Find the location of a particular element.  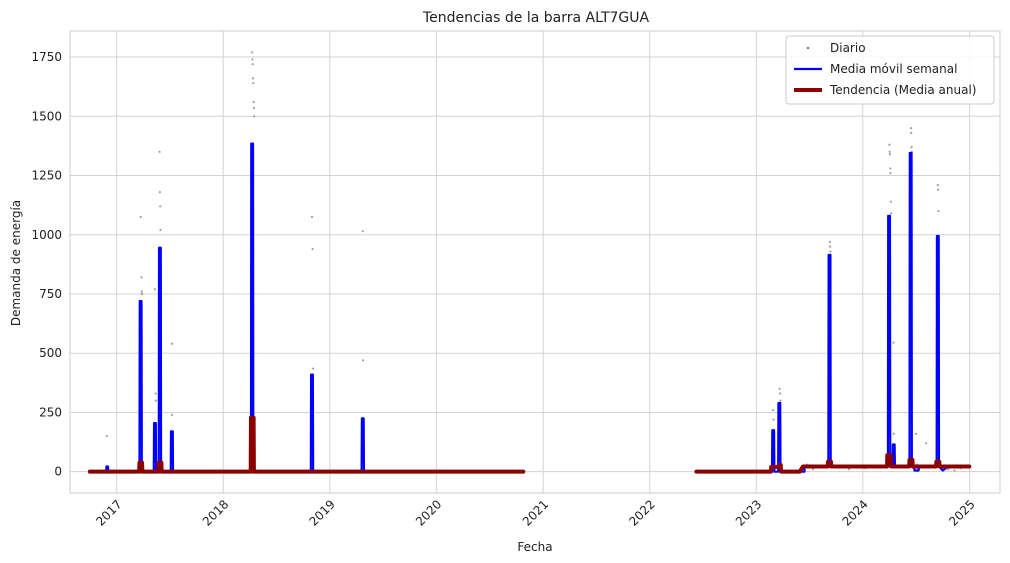

y-tick-label: 250 is located at coordinates (50, 412).